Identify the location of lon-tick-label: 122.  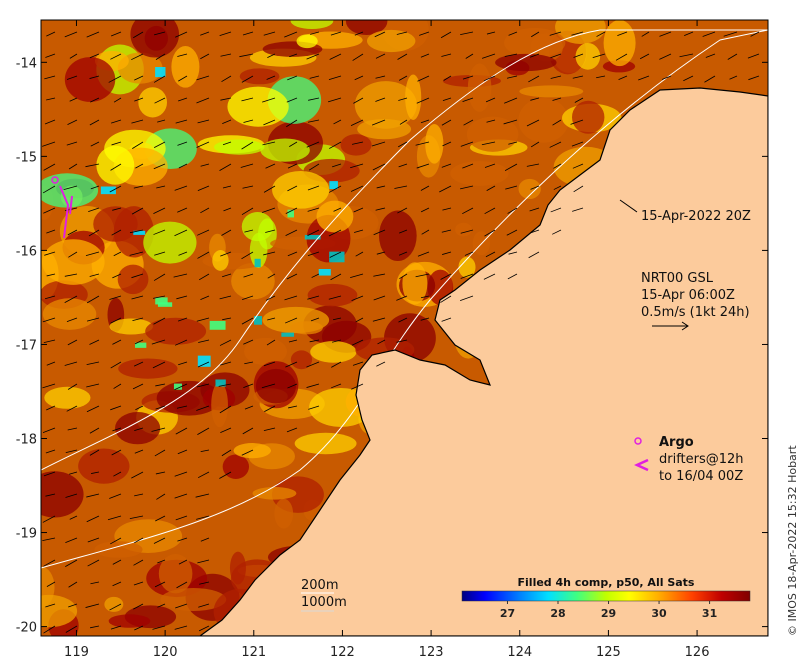
(342, 652).